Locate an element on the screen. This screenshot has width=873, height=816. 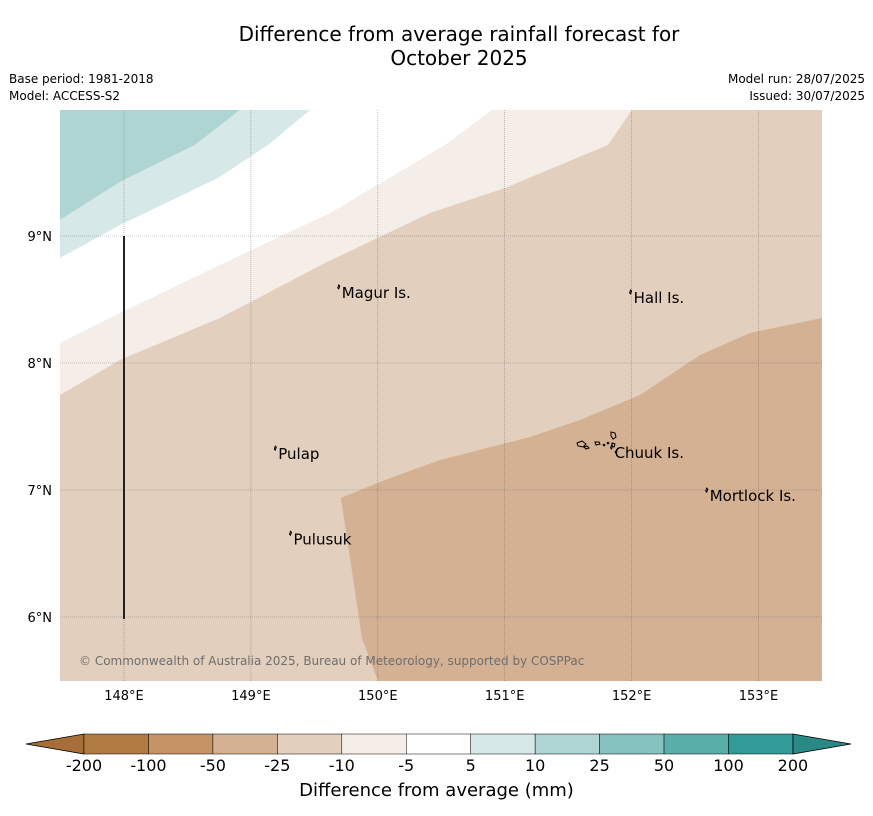
longitude-ticks: 148°E 149°E 150°E 151°E 152°E 153°E is located at coordinates (441, 696).